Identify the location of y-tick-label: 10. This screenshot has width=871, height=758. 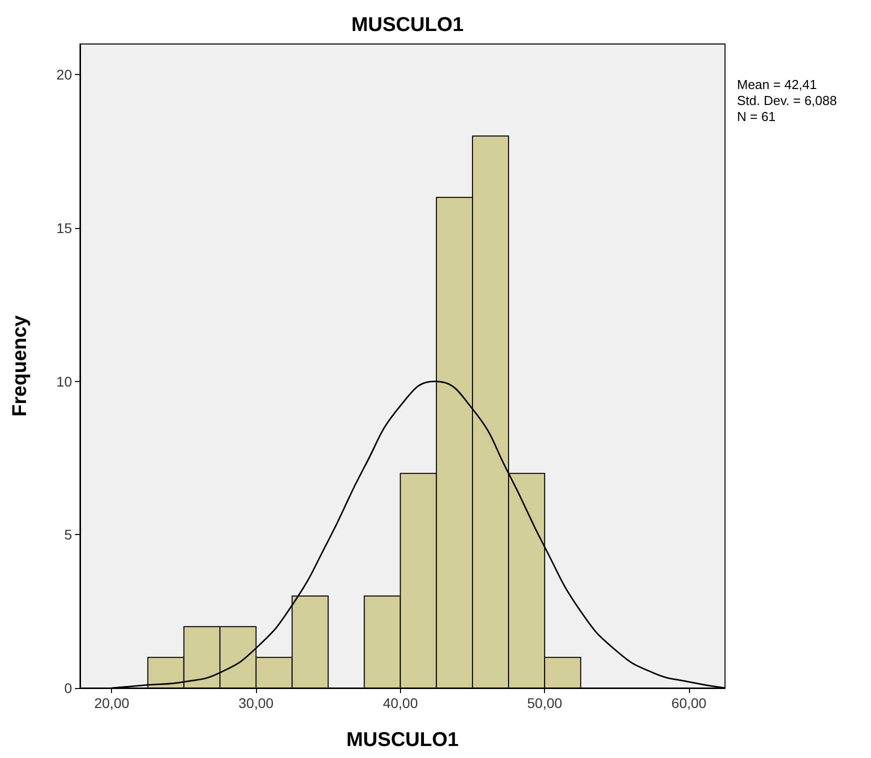
(64, 381).